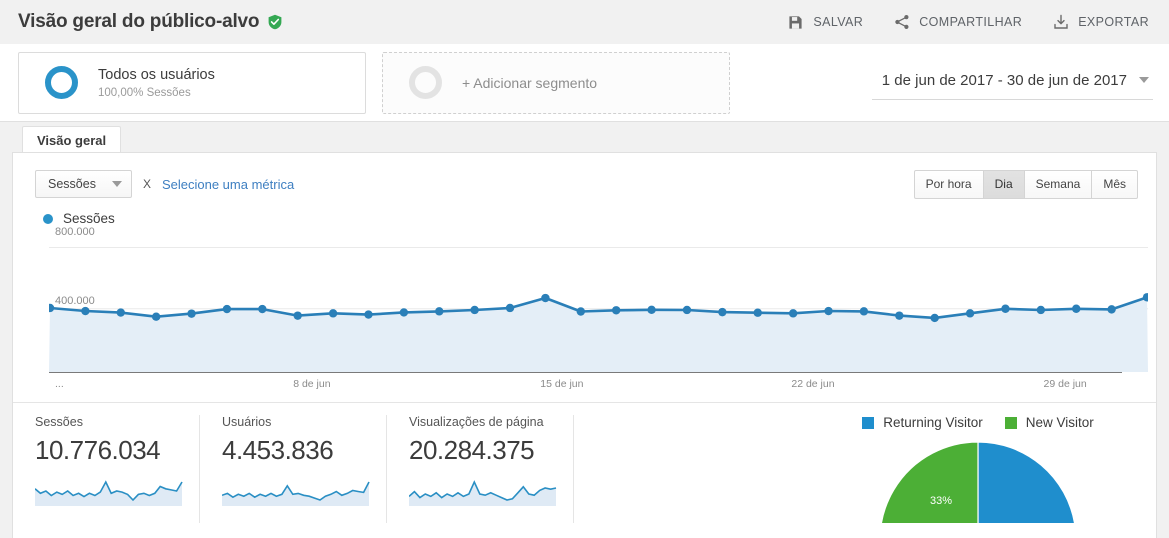 The image size is (1169, 538). I want to click on verified-shield-icon, so click(275, 22).